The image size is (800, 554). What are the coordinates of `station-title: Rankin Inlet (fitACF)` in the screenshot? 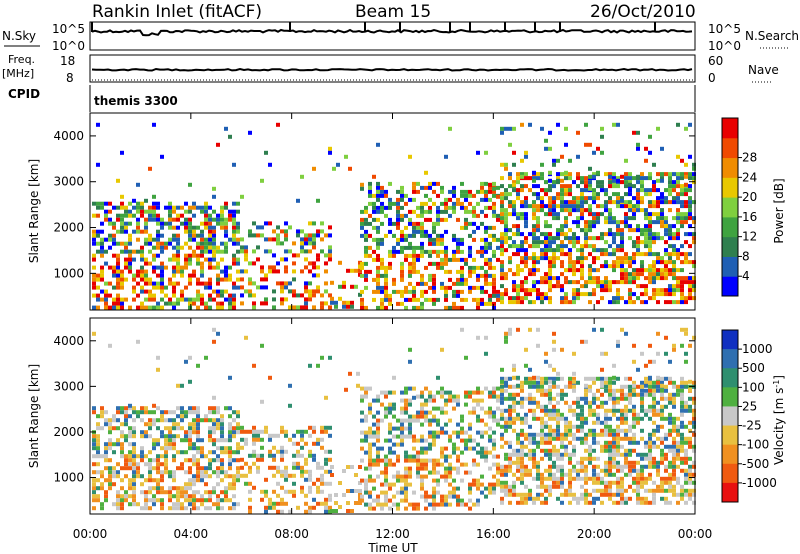 It's located at (177, 12).